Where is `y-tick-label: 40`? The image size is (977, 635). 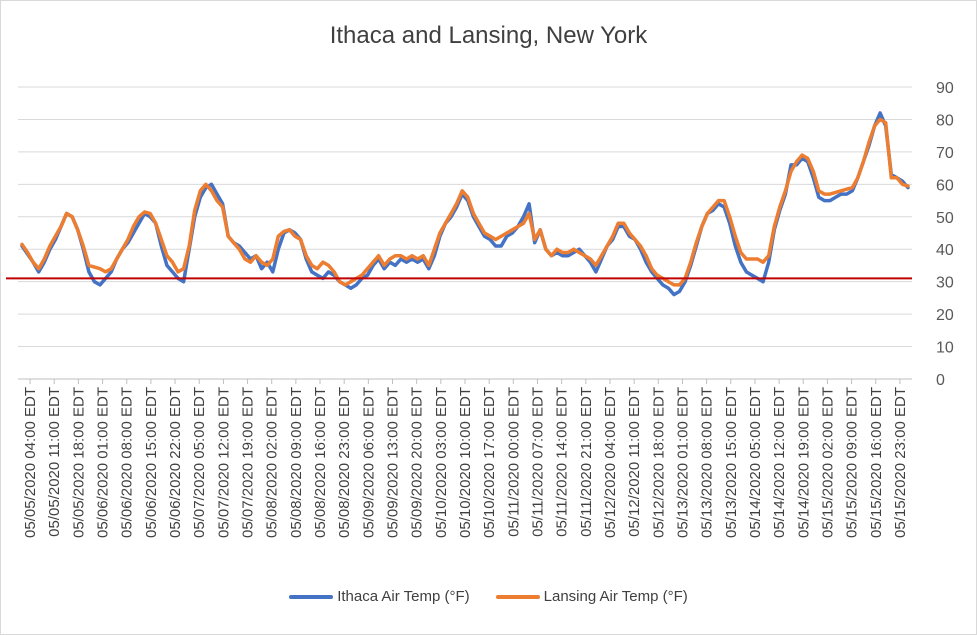
y-tick-label: 40 is located at coordinates (945, 250).